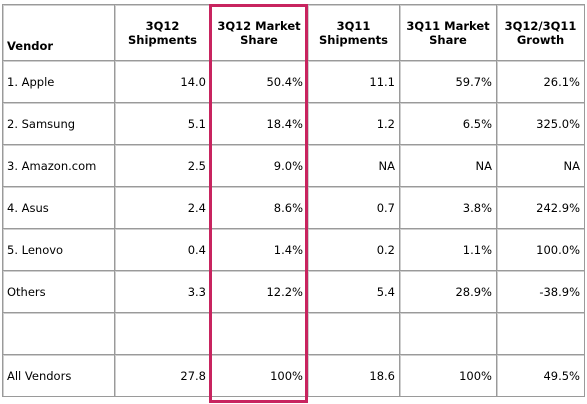 Image resolution: width=587 pixels, height=404 pixels. I want to click on shipments-3q12-cell: 14.0, so click(163, 82).